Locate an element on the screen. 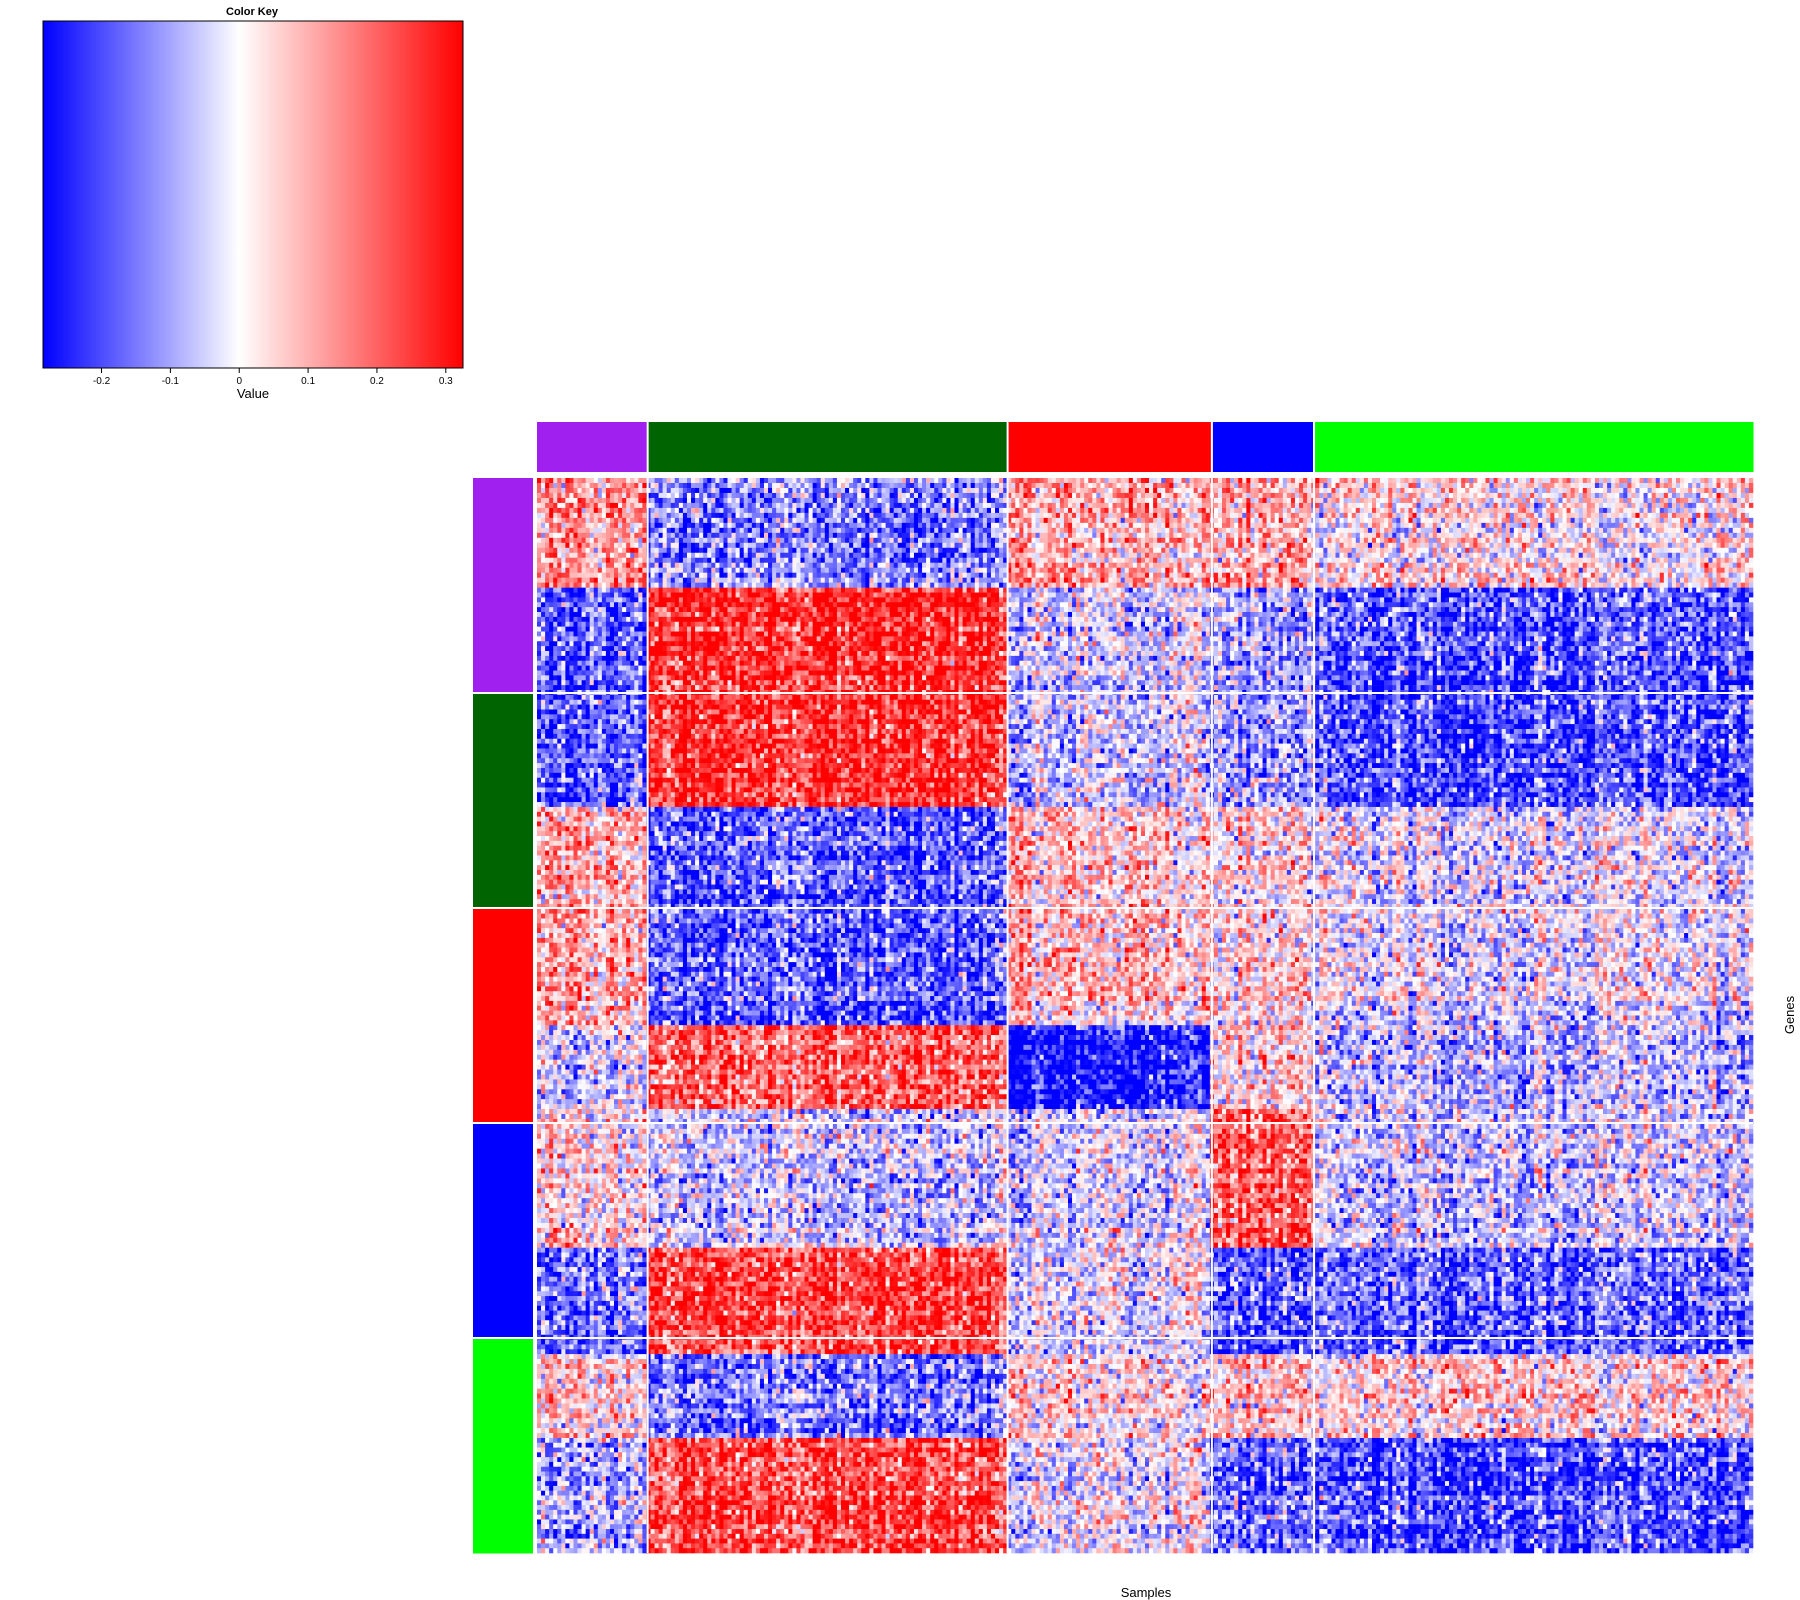  color-key-gradient is located at coordinates (253, 194).